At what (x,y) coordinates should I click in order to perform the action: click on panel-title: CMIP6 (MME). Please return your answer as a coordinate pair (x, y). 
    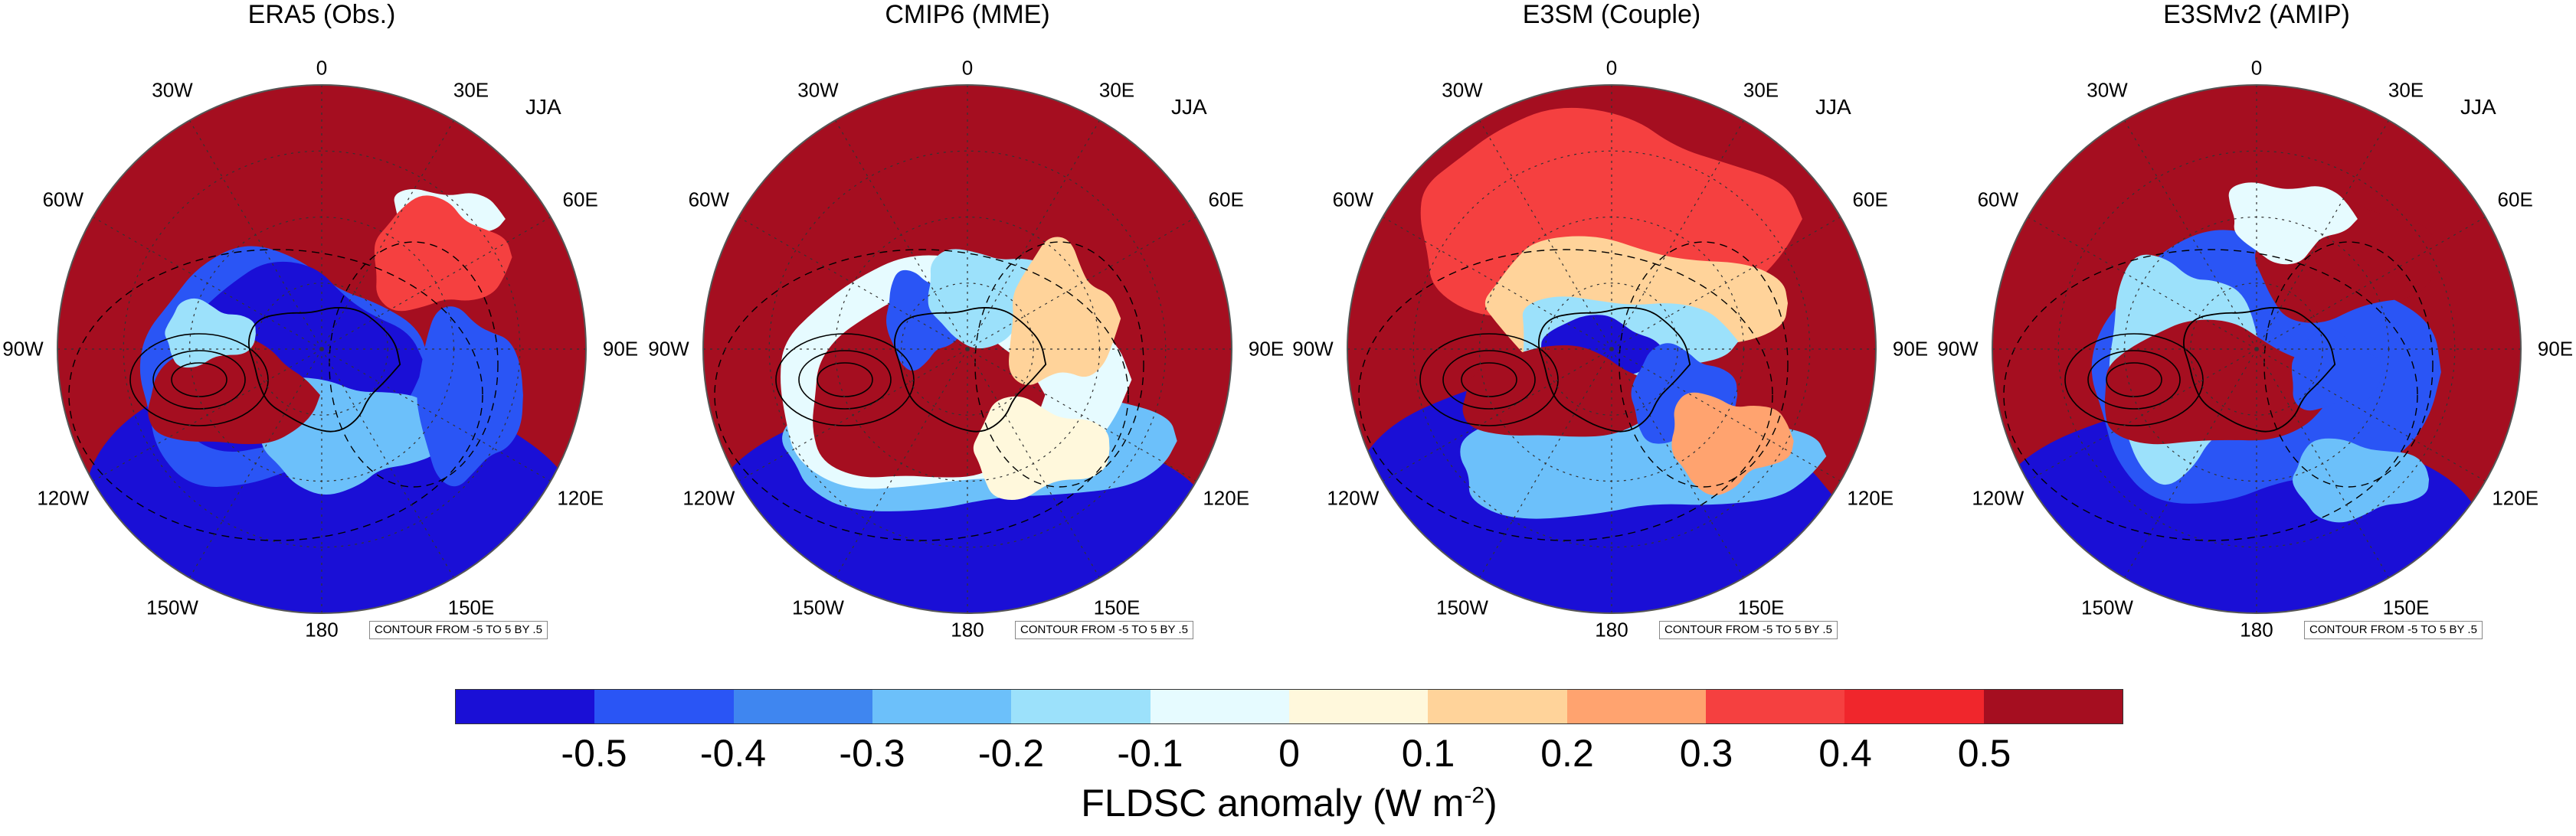
    Looking at the image, I should click on (967, 14).